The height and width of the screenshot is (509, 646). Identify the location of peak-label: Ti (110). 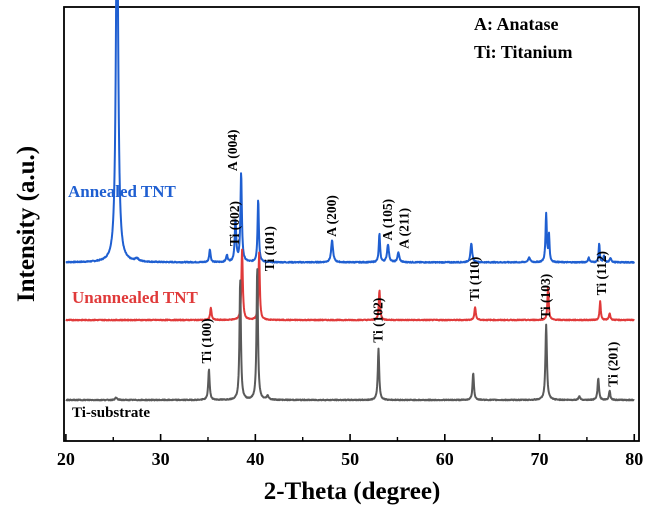
(474, 279).